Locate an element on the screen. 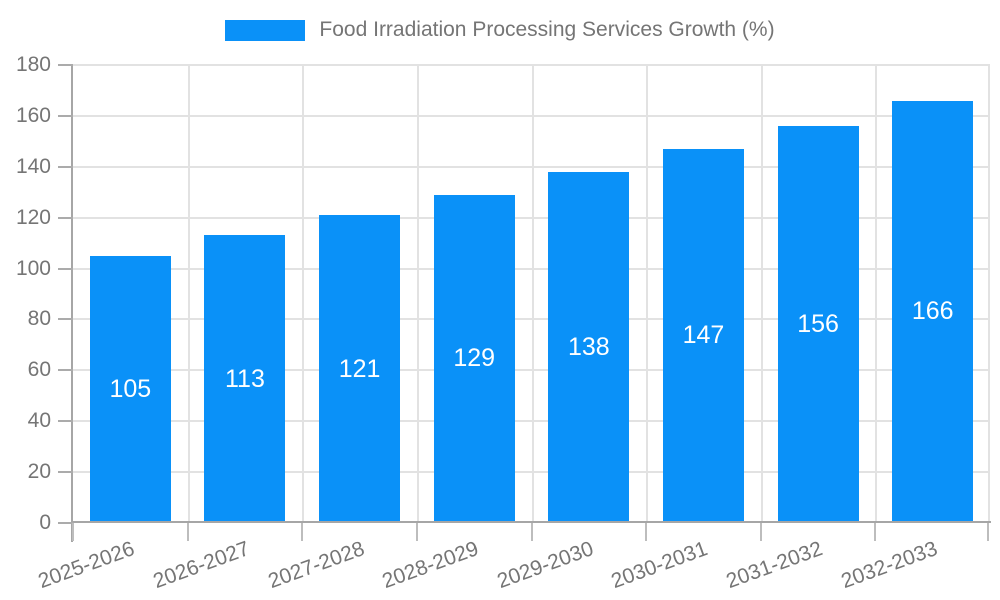  x-axis-line is located at coordinates (532, 522).